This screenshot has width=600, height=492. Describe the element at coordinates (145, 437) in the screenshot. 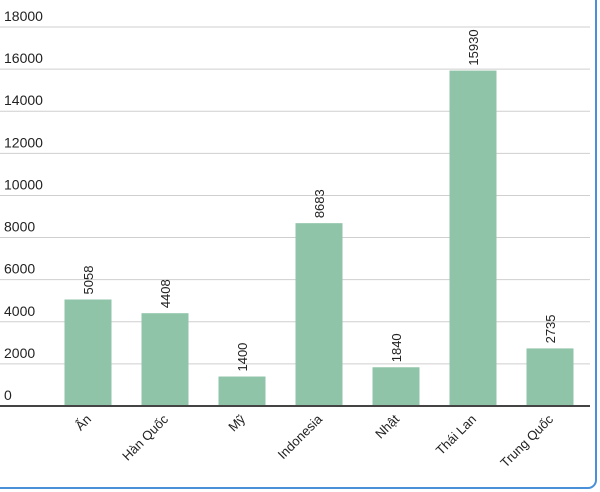

I see `x-tick-label: Hàn Quốc` at that location.